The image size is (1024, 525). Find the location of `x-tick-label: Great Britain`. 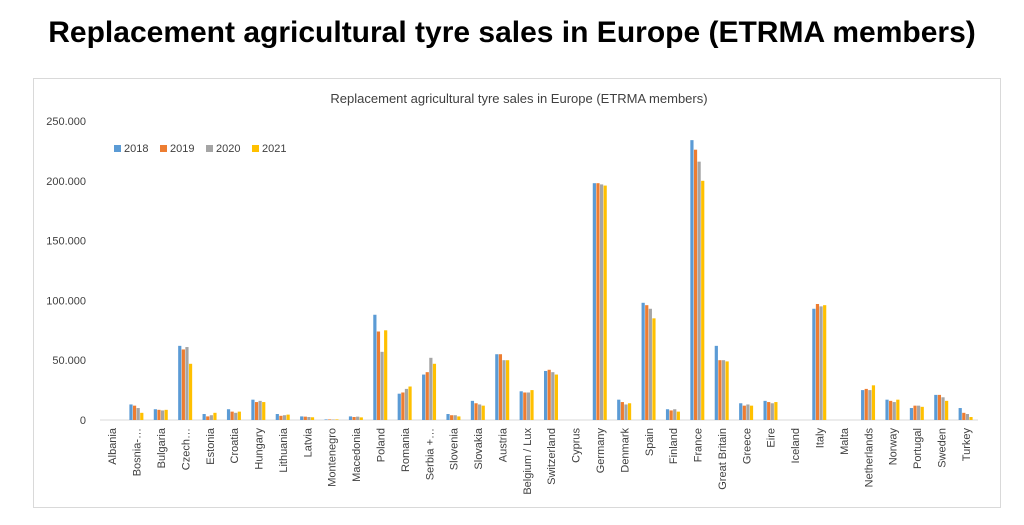

x-tick-label: Great Britain is located at coordinates (723, 459).